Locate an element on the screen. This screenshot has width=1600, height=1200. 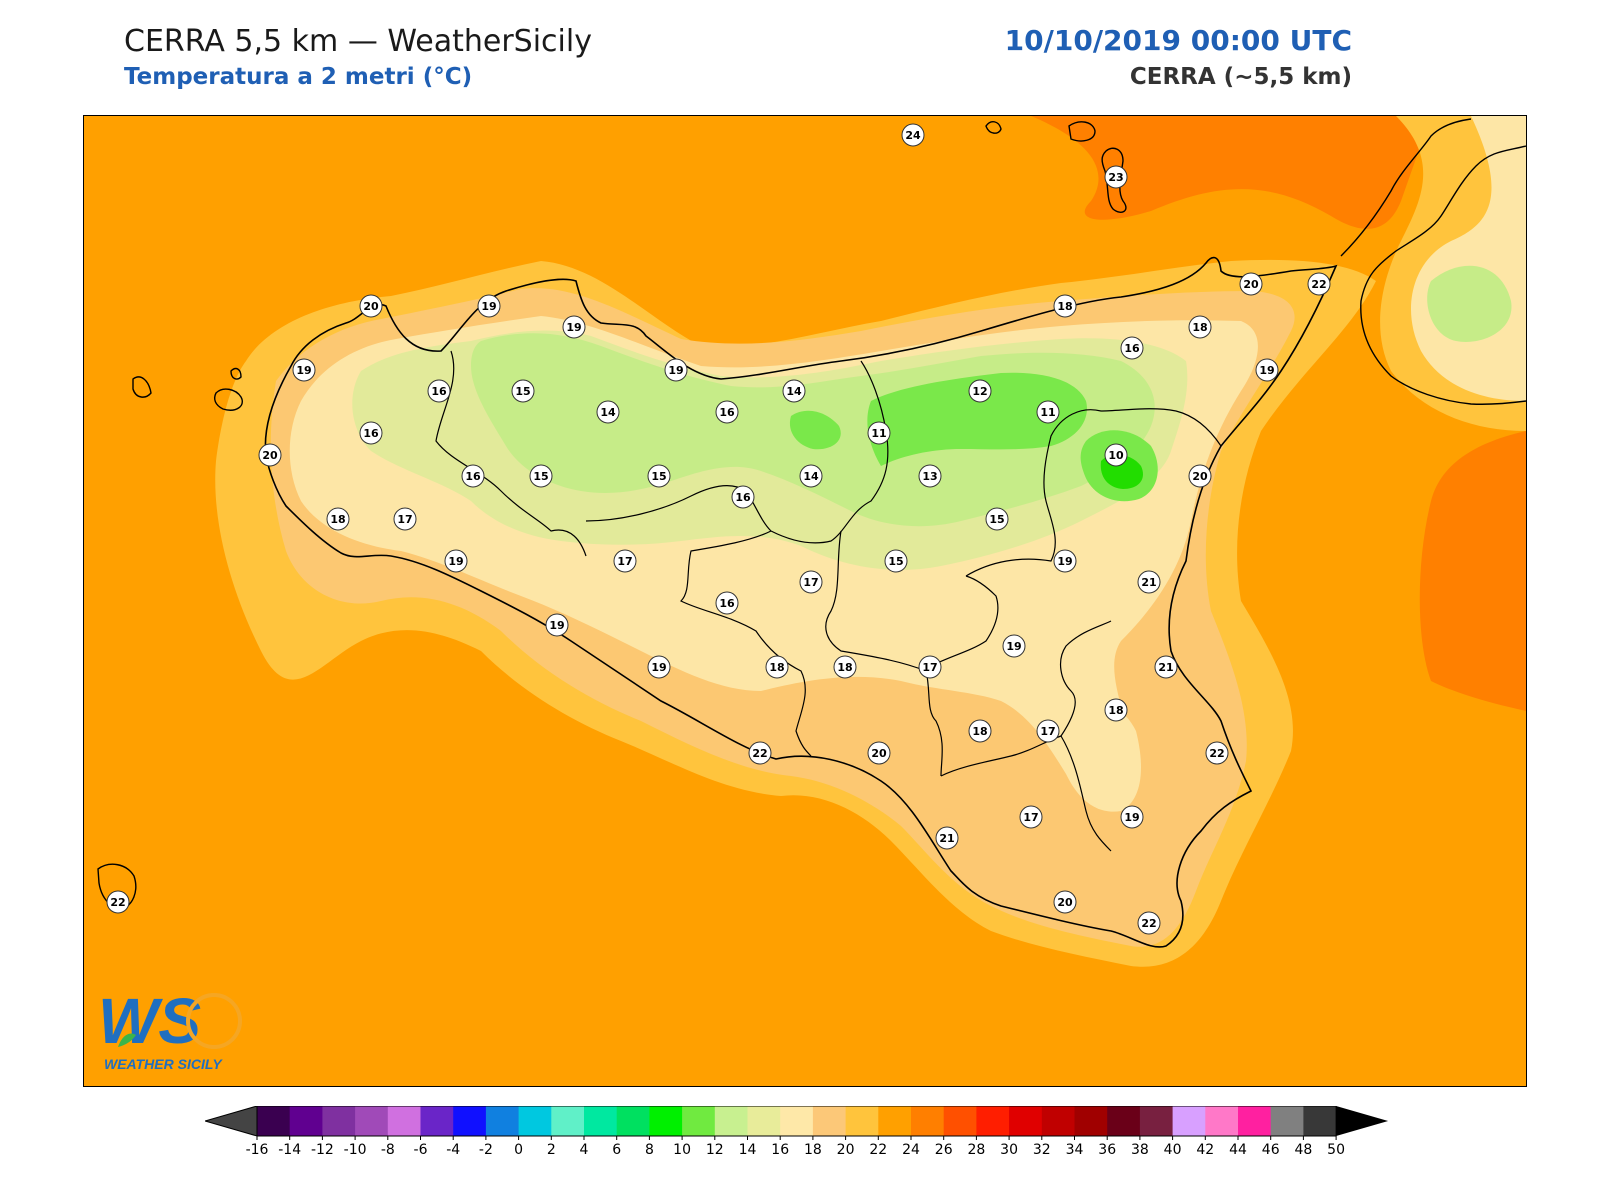
station-value: 22 is located at coordinates (117, 902).